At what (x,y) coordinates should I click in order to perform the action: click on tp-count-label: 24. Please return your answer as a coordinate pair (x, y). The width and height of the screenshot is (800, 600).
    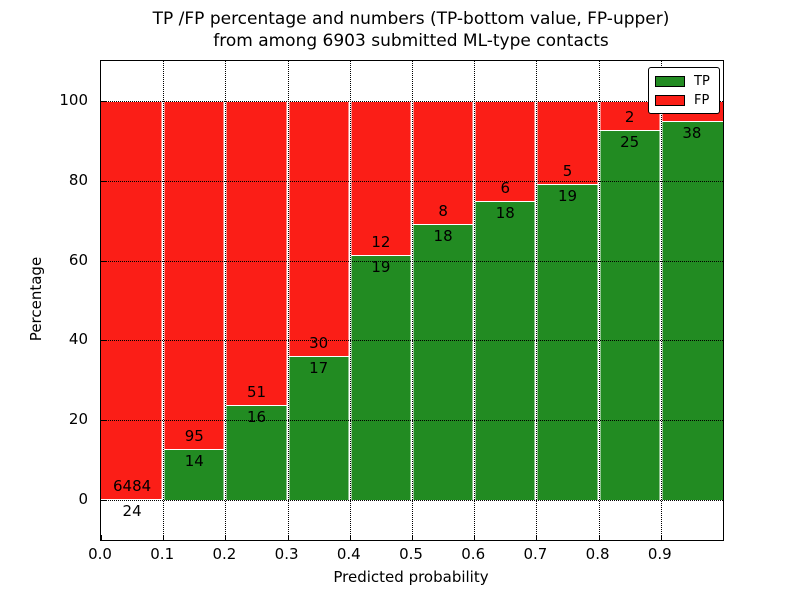
    Looking at the image, I should click on (132, 510).